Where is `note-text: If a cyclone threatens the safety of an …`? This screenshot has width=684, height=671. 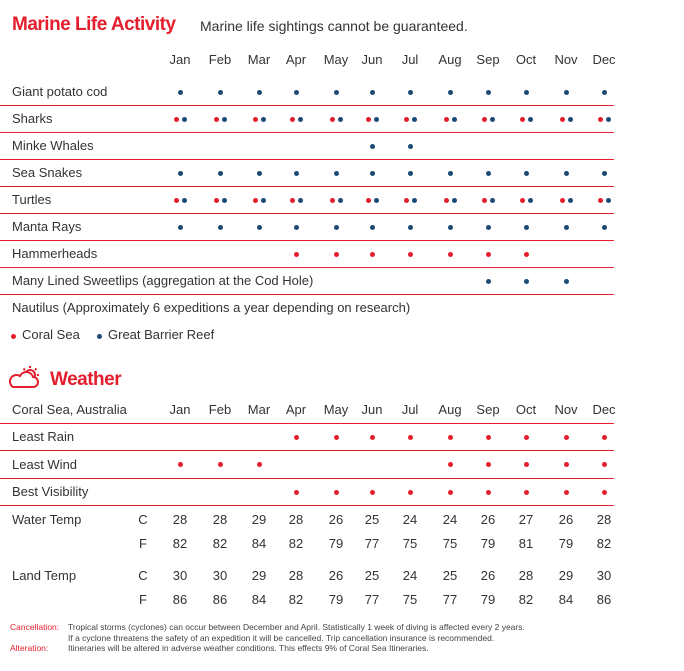 note-text: If a cyclone threatens the safety of an … is located at coordinates (281, 637).